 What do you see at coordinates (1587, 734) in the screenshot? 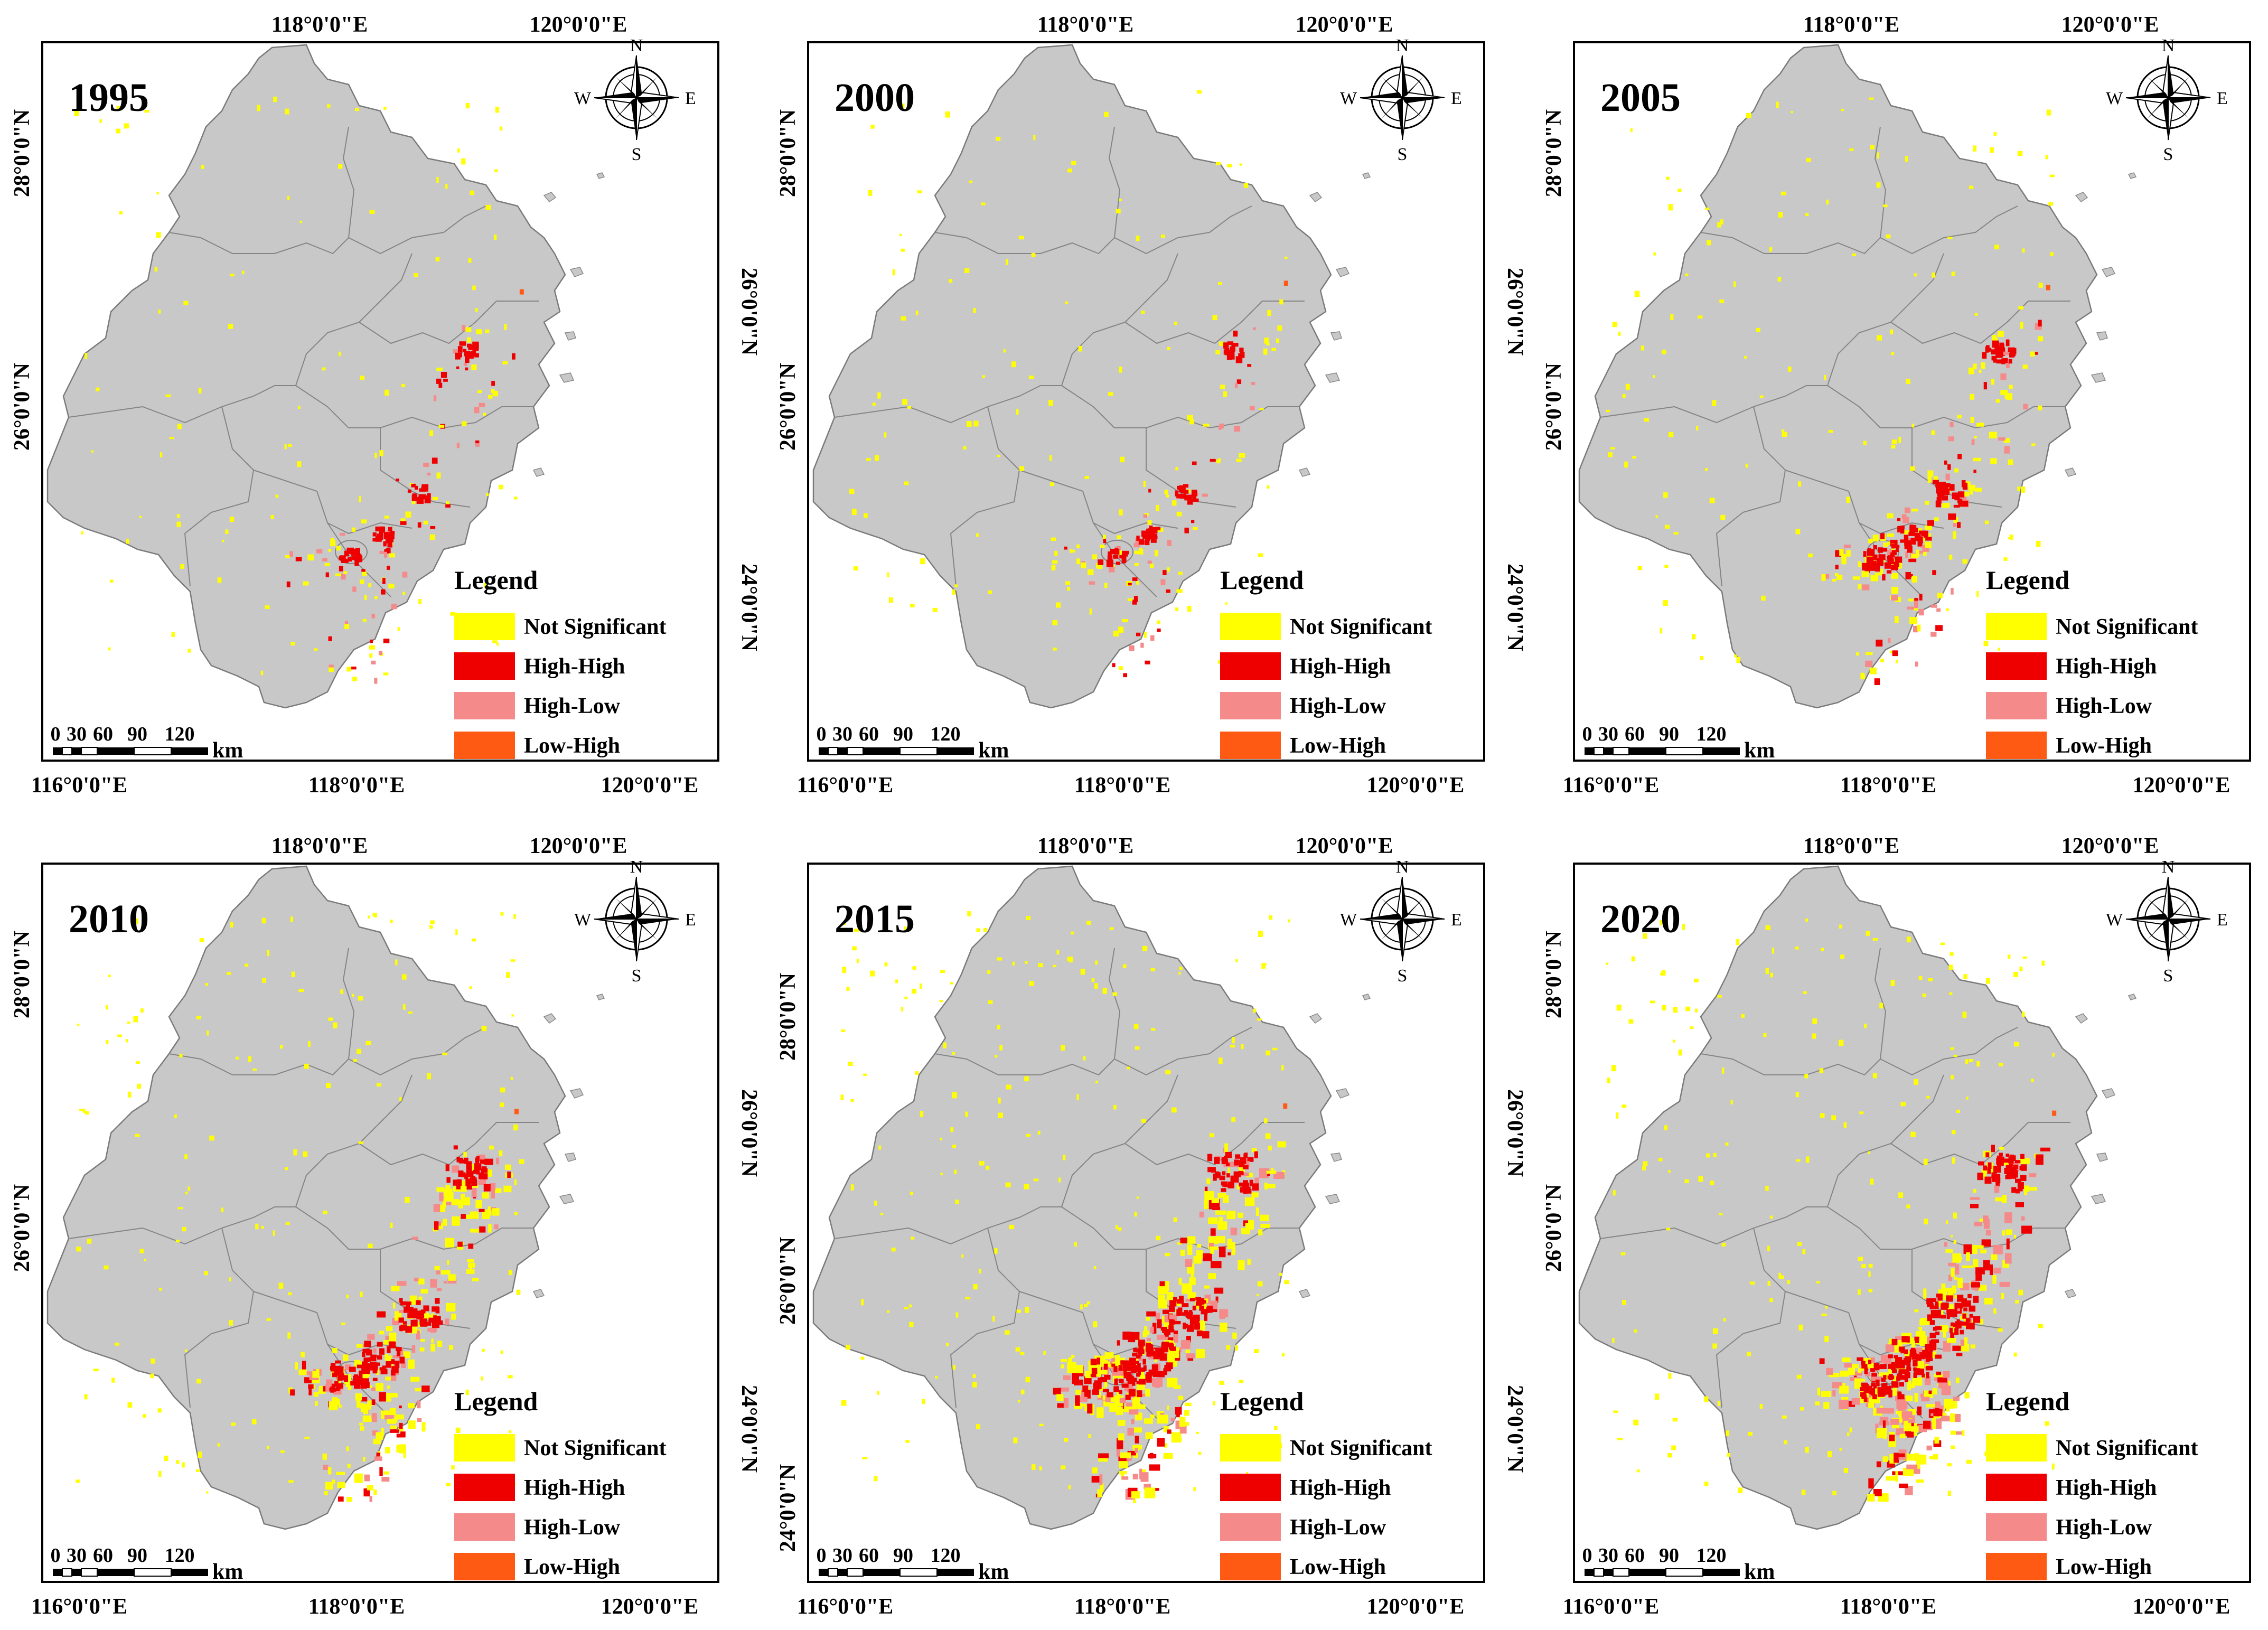
I see `scale-tick-label: 0` at bounding box center [1587, 734].